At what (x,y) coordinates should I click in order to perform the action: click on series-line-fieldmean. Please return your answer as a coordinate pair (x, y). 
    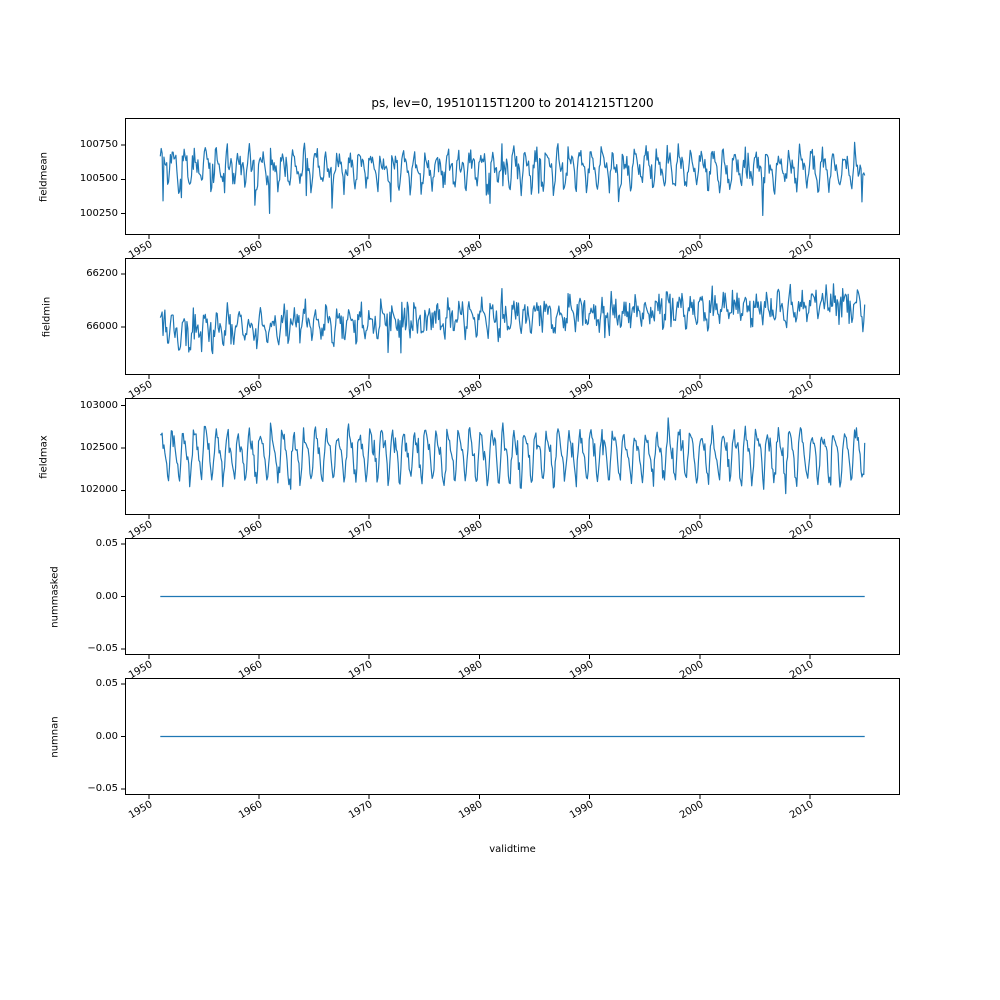
    Looking at the image, I should click on (512, 179).